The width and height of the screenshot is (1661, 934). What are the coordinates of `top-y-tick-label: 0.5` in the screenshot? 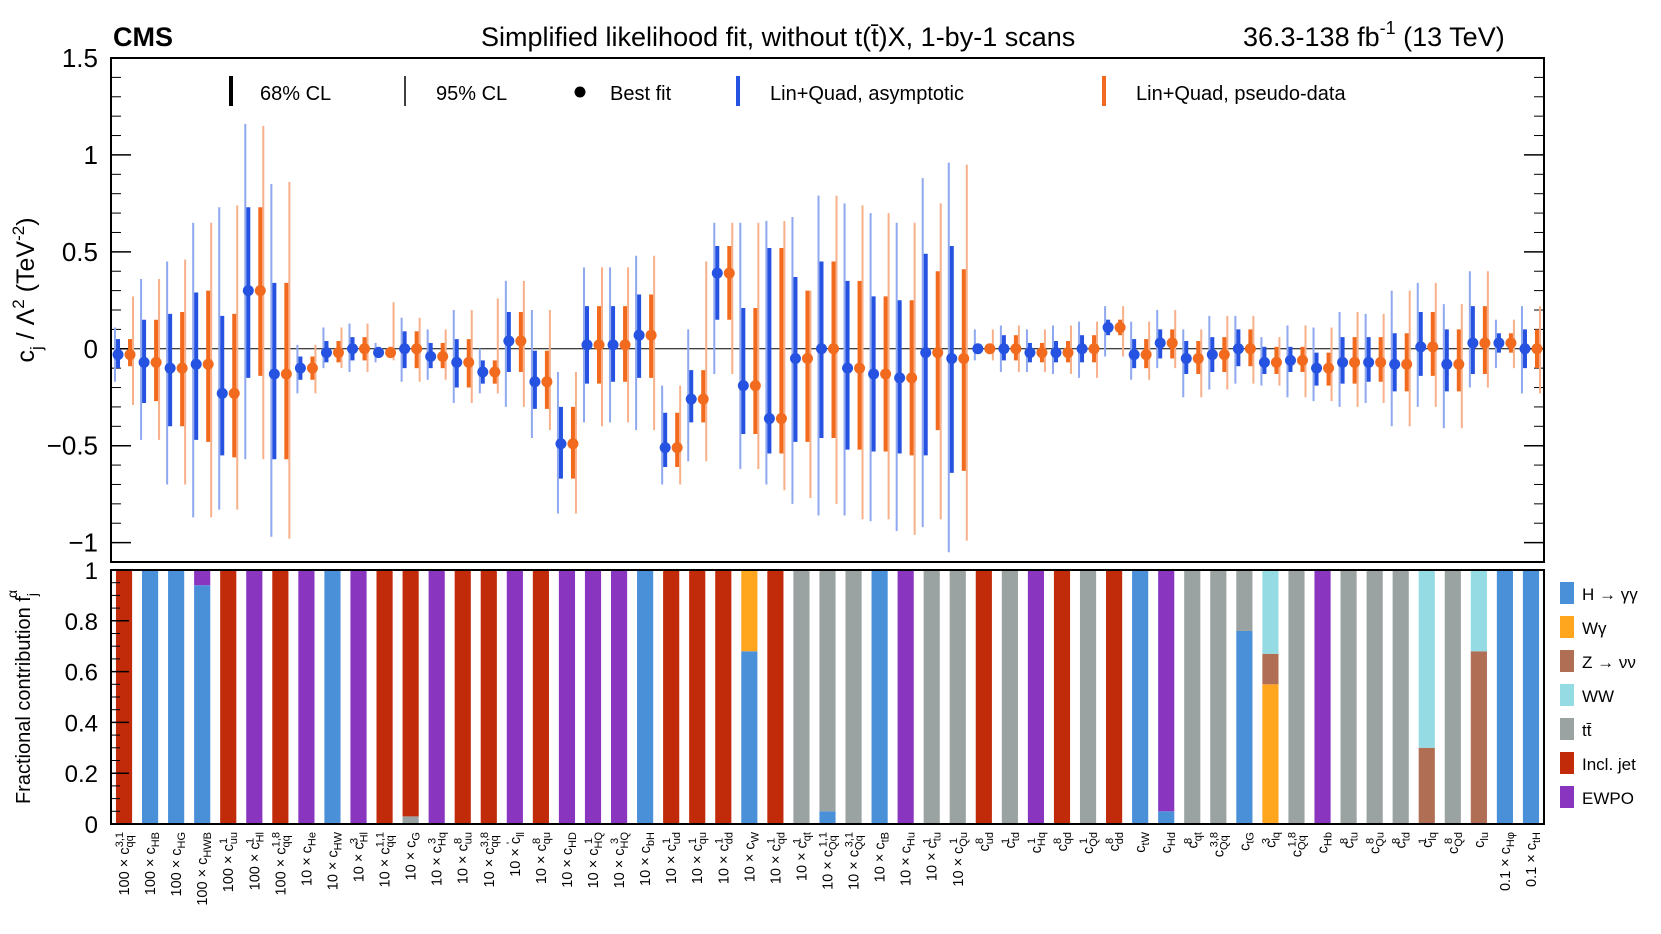 It's located at (80, 252).